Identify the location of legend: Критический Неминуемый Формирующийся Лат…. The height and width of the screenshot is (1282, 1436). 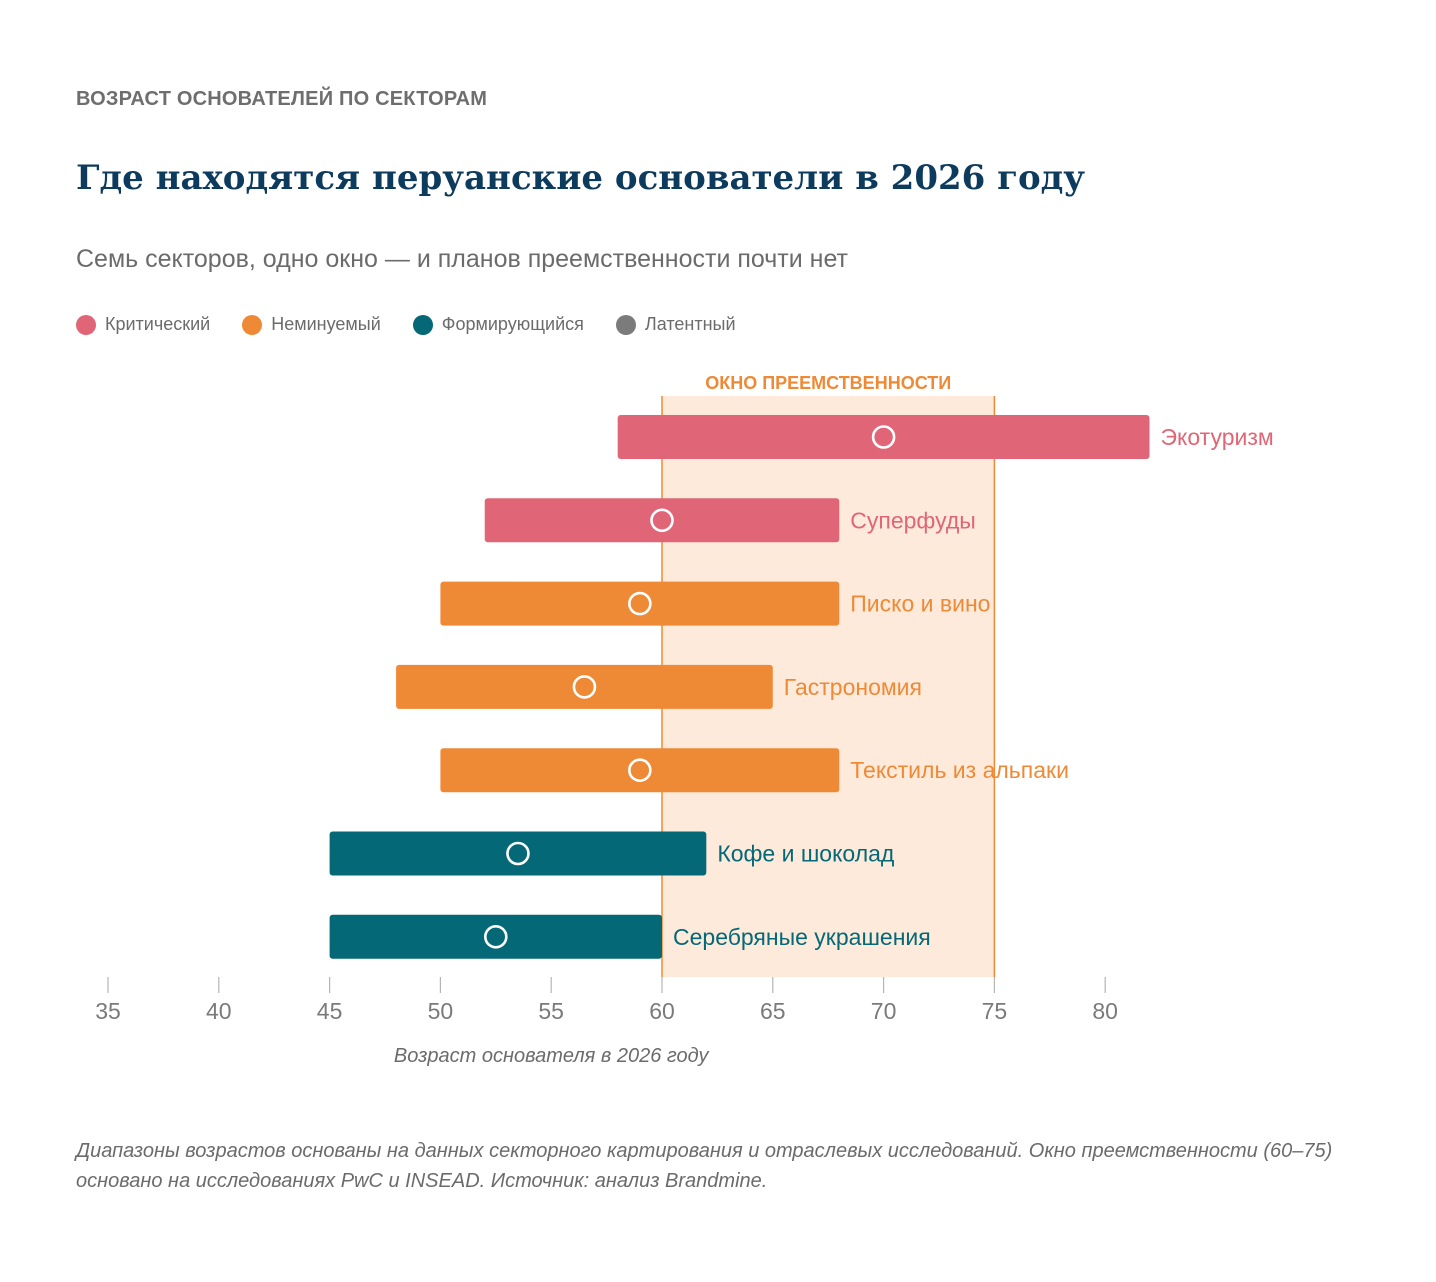
(406, 324).